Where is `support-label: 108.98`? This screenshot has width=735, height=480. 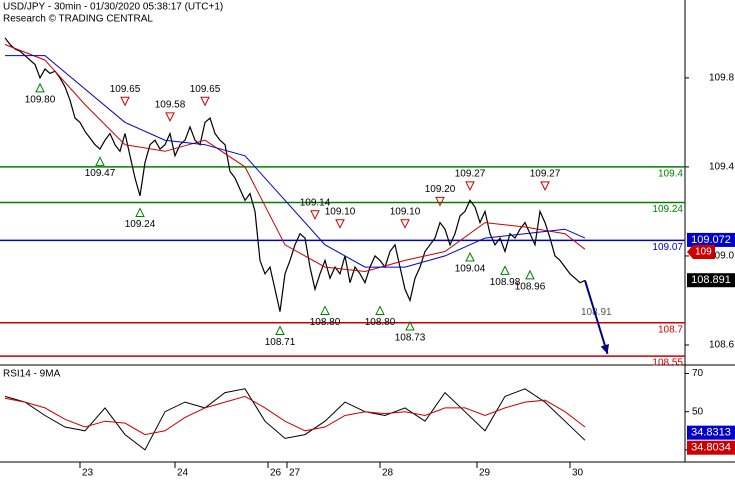 support-label: 108.98 is located at coordinates (505, 282).